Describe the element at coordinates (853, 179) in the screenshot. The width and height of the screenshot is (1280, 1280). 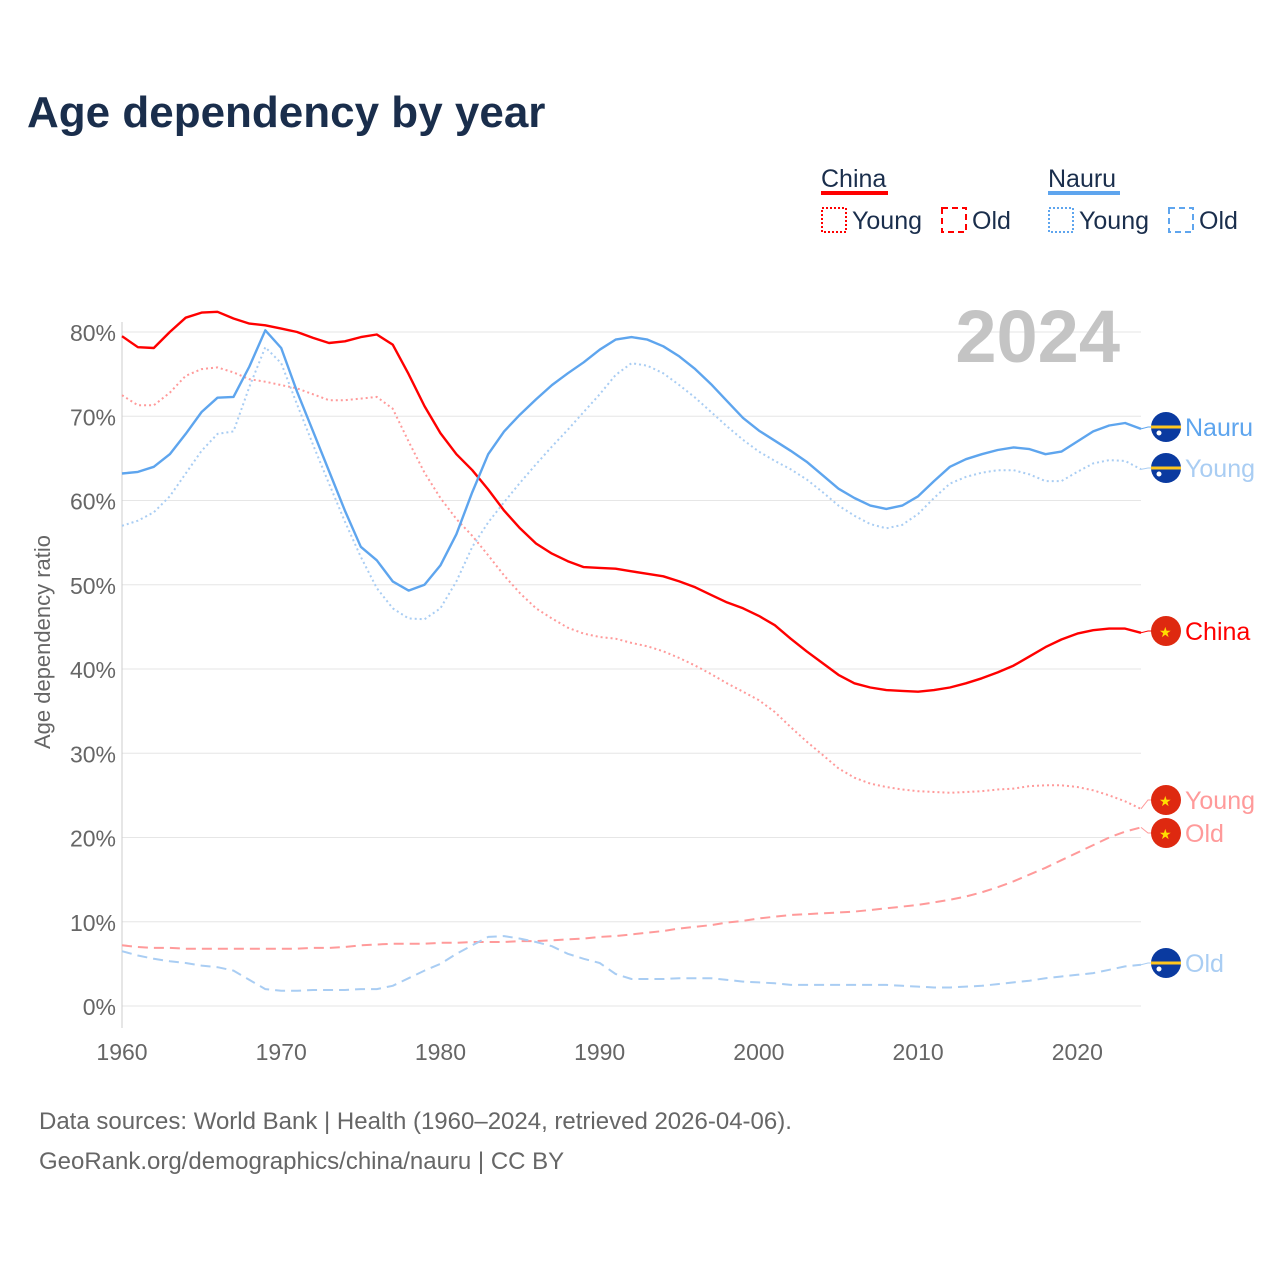
I see `legend-group-china: China` at that location.